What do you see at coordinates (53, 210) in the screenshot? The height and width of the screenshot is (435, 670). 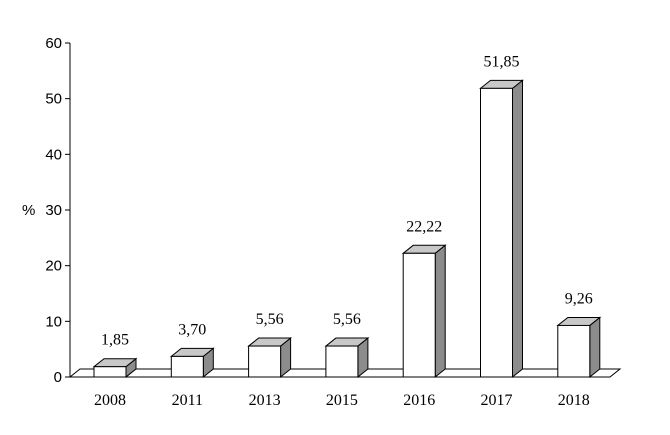 I see `y-tick-label: 30` at bounding box center [53, 210].